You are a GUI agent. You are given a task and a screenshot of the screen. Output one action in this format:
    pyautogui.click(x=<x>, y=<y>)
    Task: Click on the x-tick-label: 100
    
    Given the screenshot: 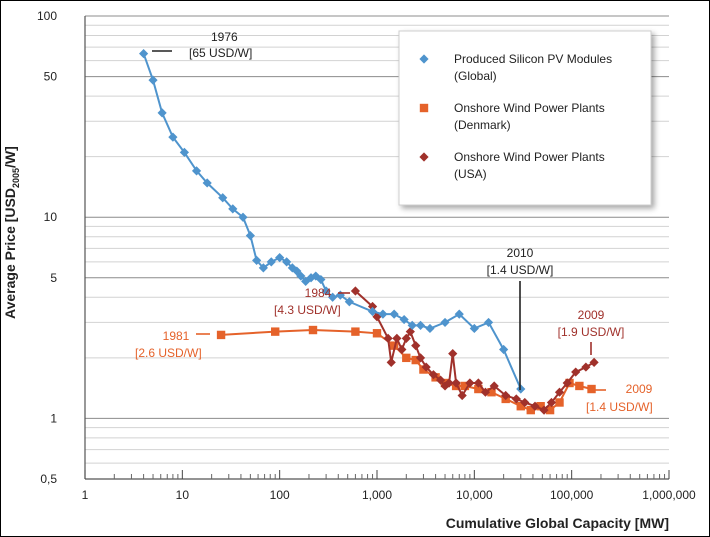 What is the action you would take?
    pyautogui.click(x=280, y=495)
    